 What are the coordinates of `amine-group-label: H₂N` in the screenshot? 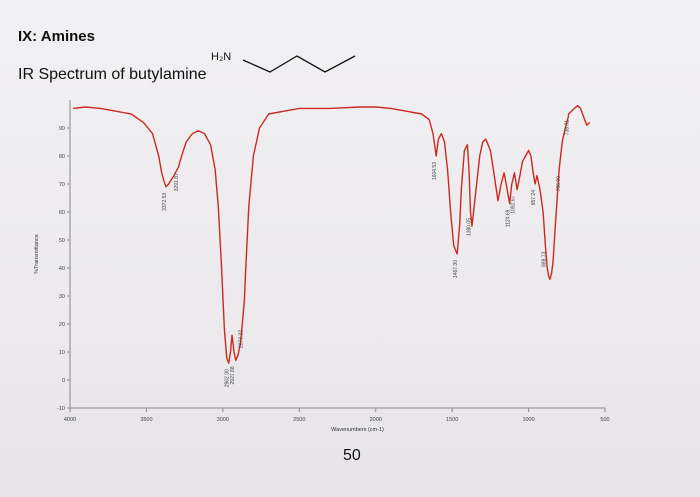 It's located at (221, 57).